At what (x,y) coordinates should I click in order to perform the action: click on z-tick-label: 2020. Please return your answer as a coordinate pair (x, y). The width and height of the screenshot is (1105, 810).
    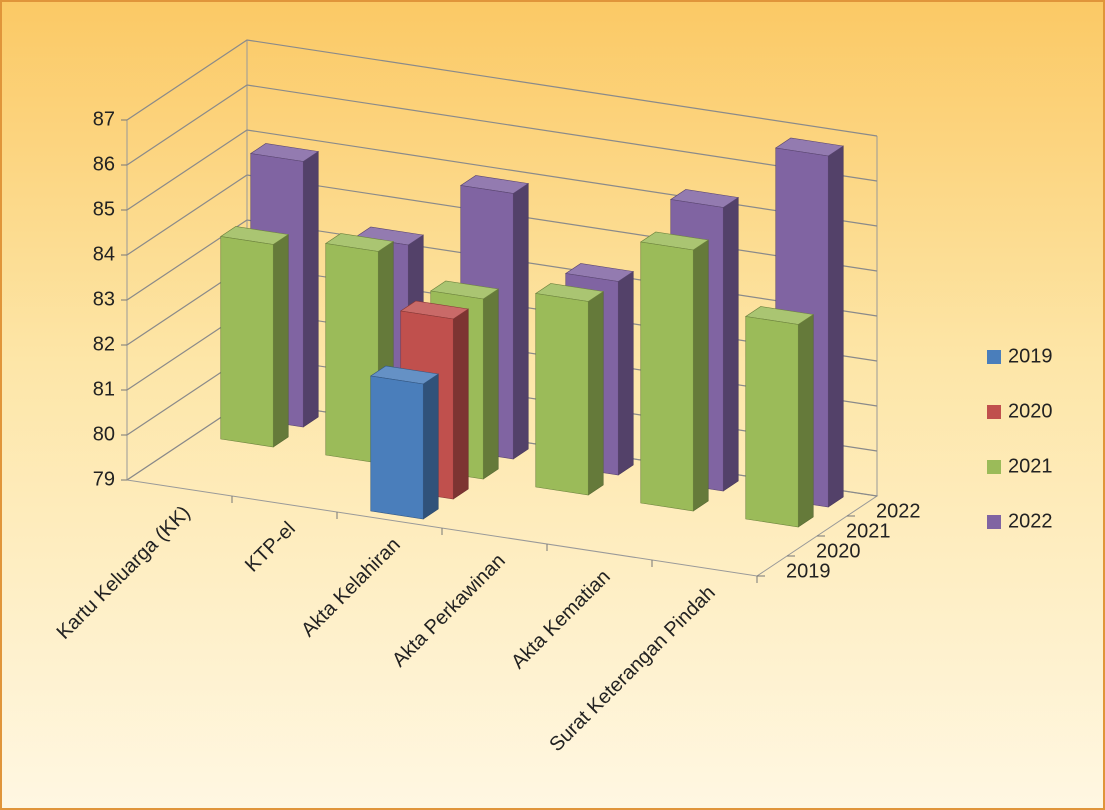
    Looking at the image, I should click on (838, 551).